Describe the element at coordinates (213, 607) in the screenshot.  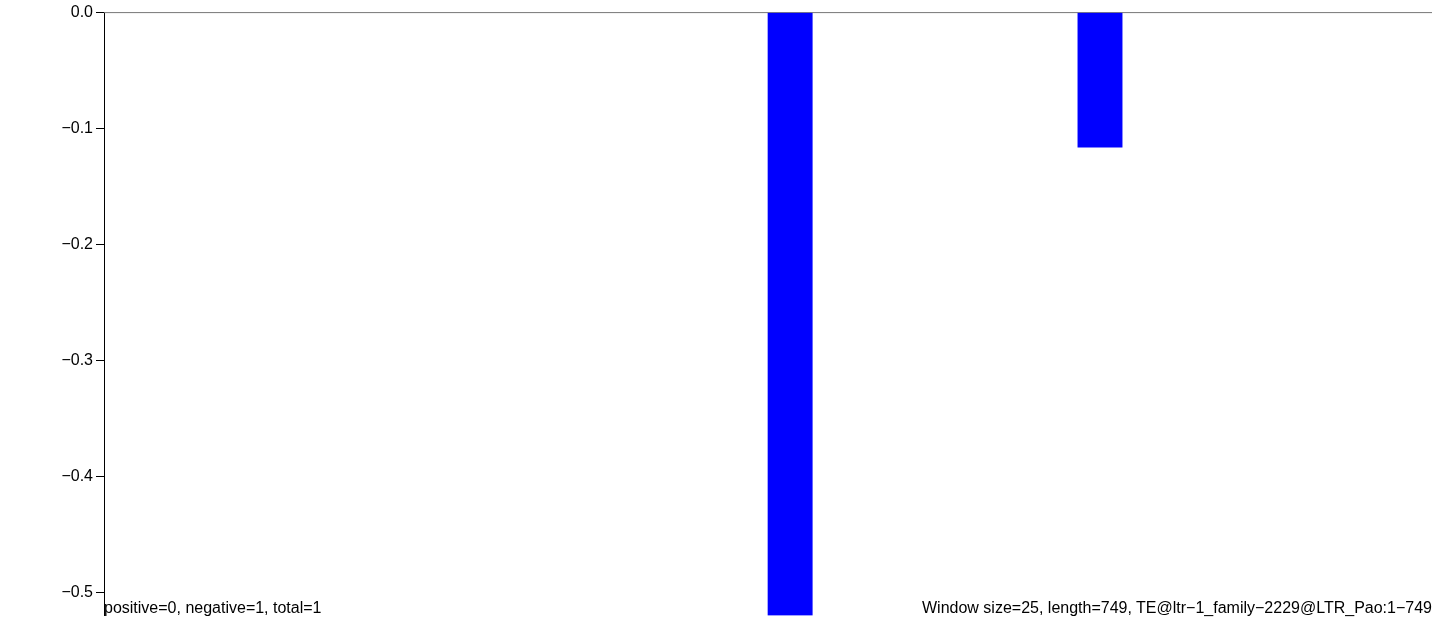
I see `annotation: positive=0, negative=1, total=1` at that location.